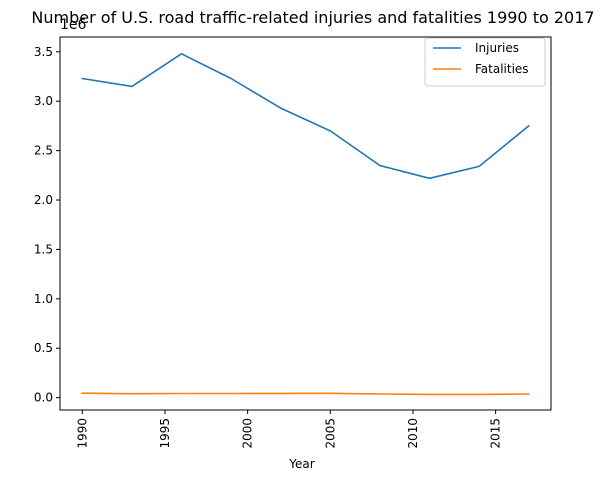 This screenshot has height=481, width=604. What do you see at coordinates (82, 433) in the screenshot?
I see `x-tick-label: 1990` at bounding box center [82, 433].